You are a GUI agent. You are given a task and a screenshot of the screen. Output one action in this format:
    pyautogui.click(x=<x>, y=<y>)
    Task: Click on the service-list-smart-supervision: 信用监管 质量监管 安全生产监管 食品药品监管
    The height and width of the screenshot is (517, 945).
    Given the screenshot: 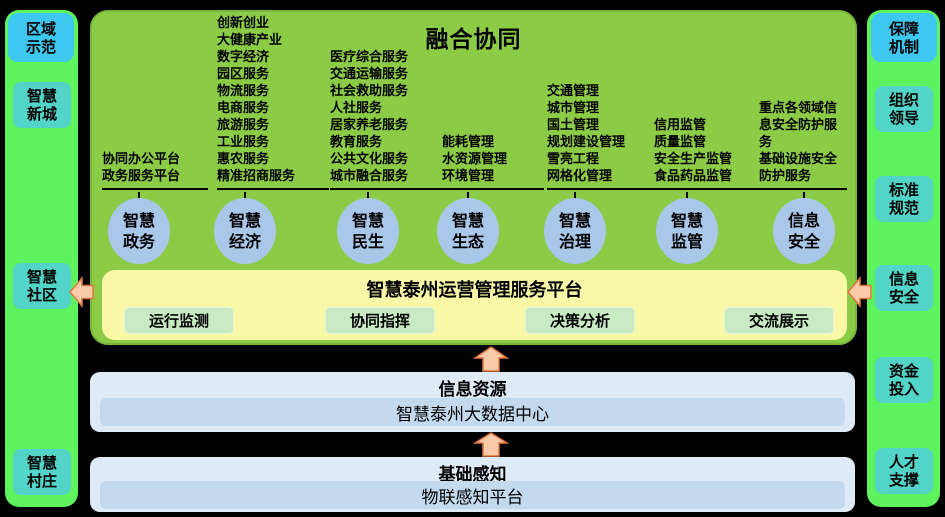 What is the action you would take?
    pyautogui.click(x=712, y=153)
    